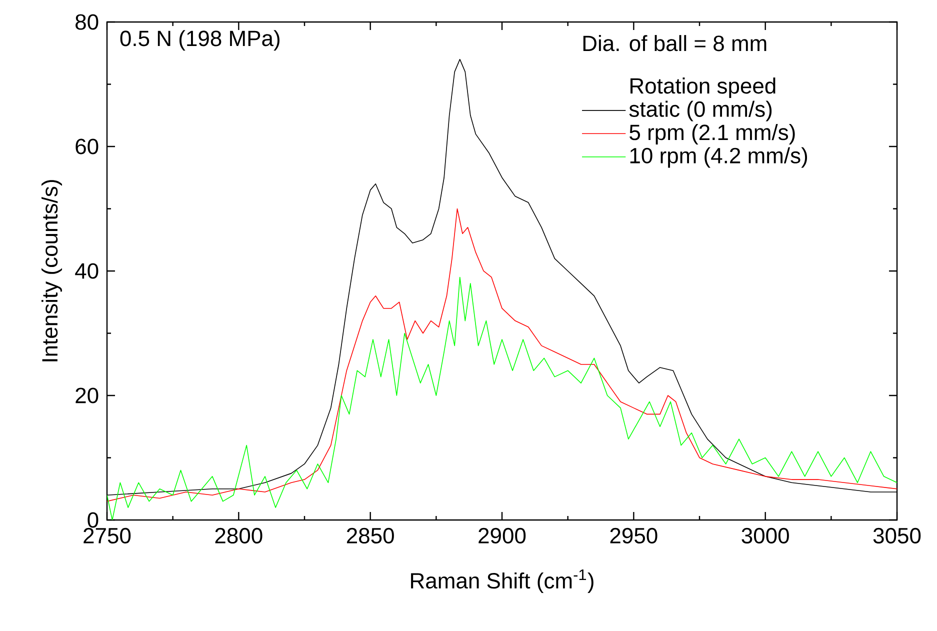 Image resolution: width=937 pixels, height=631 pixels. I want to click on y-axis-title: Intensity (counts/s), so click(52, 271).